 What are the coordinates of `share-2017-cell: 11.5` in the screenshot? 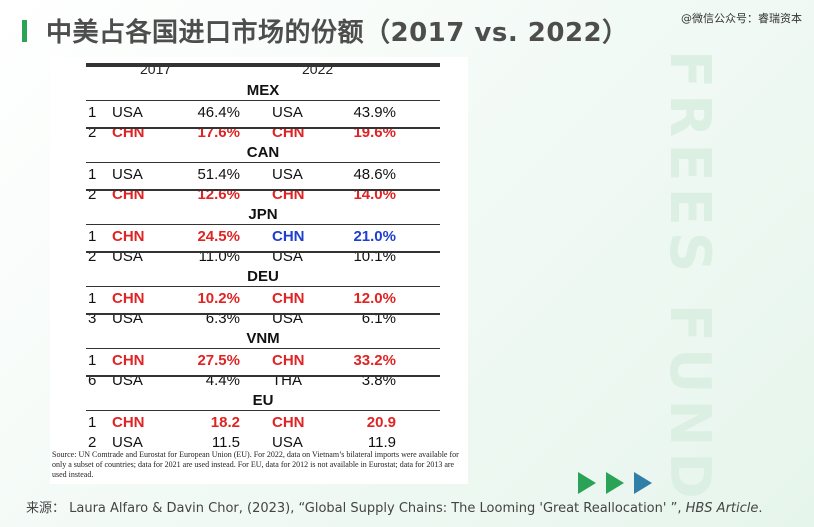 It's located at (225, 442).